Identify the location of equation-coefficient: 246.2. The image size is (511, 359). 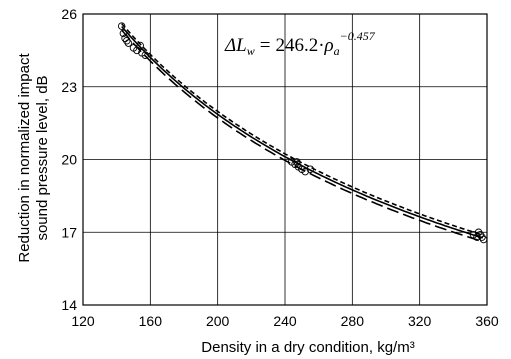
(296, 45).